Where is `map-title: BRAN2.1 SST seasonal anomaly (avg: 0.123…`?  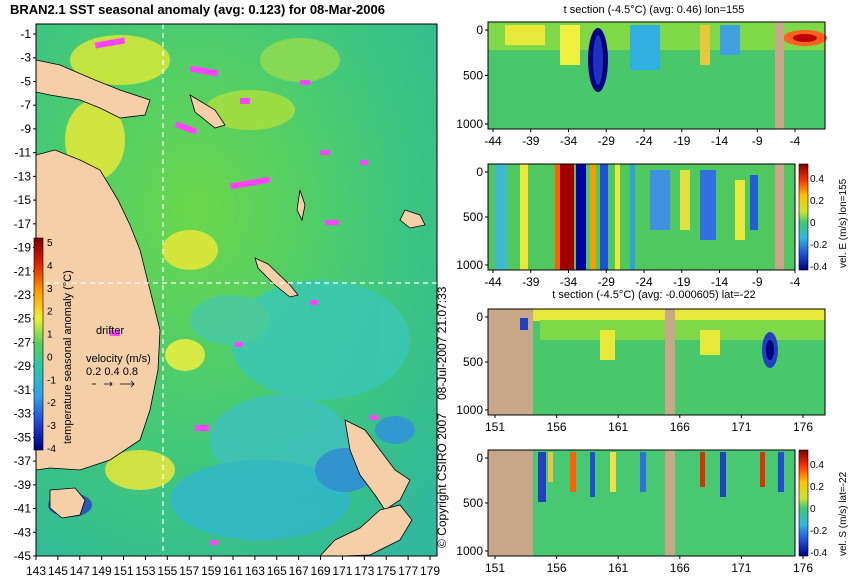 map-title: BRAN2.1 SST seasonal anomaly (avg: 0.123… is located at coordinates (197, 9).